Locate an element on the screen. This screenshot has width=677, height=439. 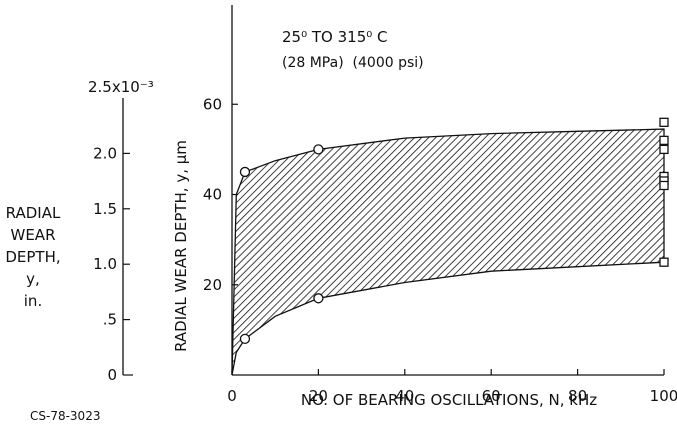
x-tick-label: 80 is located at coordinates (577, 396).